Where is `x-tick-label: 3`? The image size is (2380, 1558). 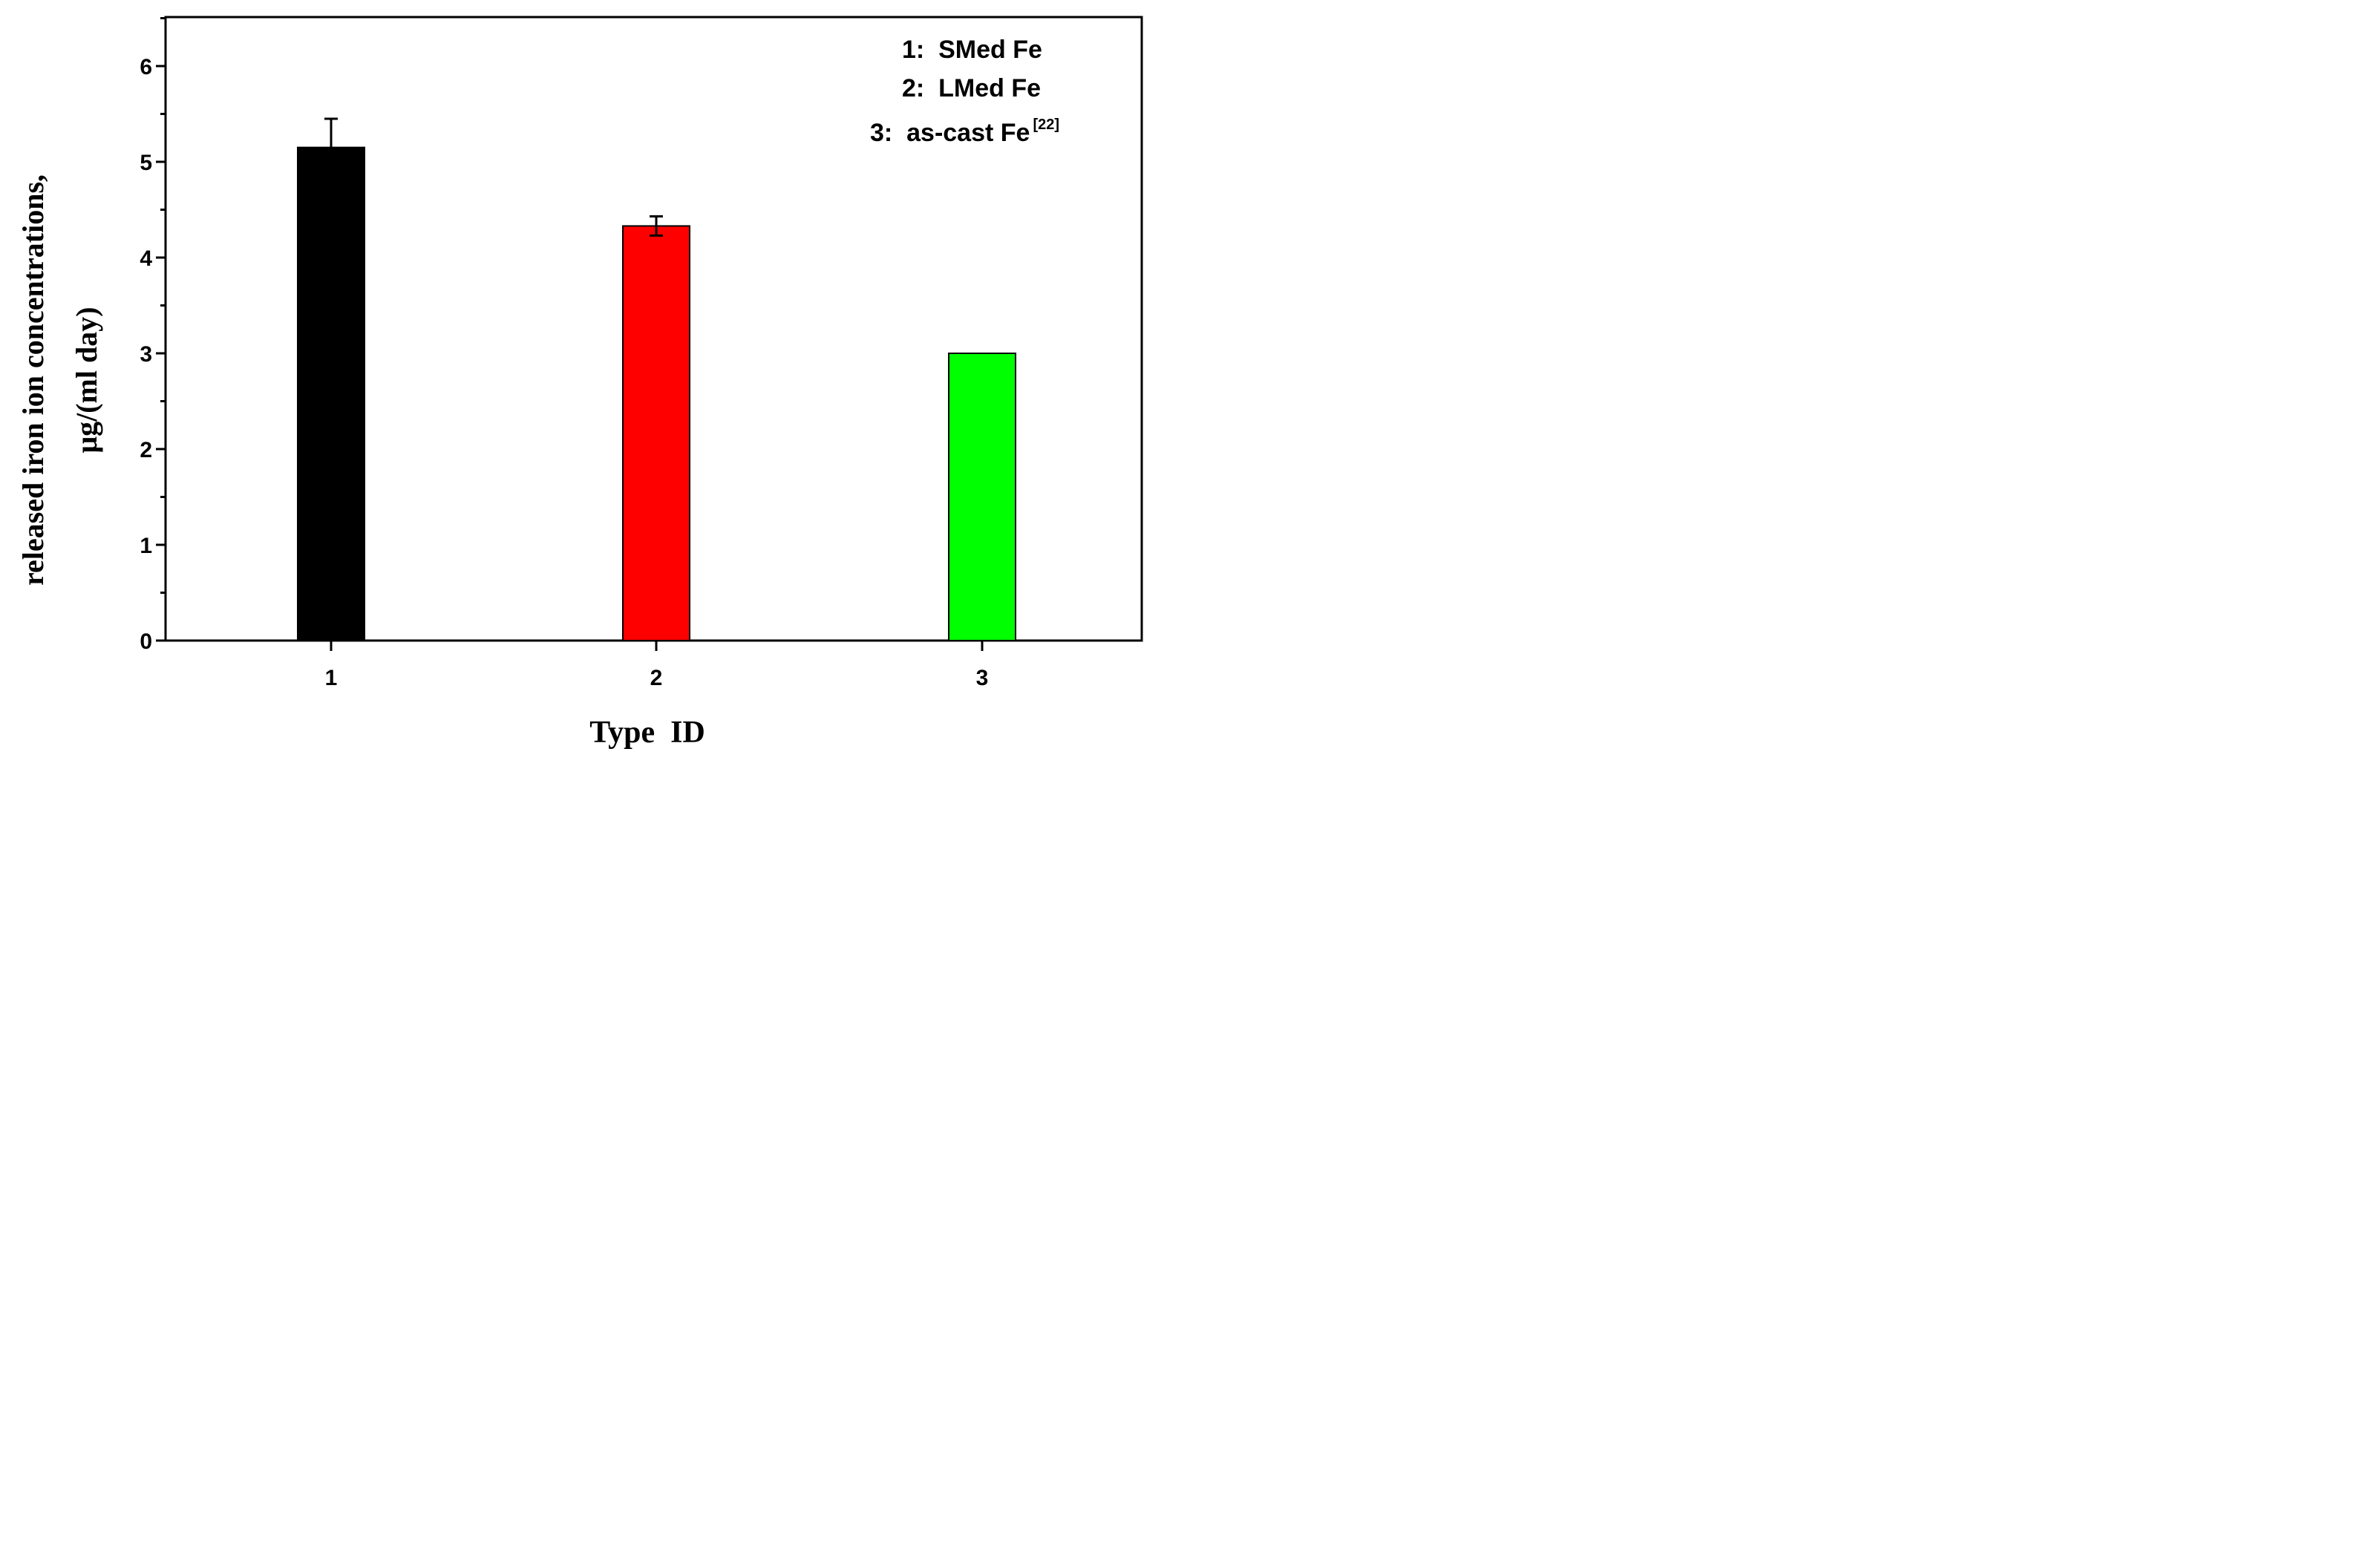
x-tick-label: 3 is located at coordinates (982, 678).